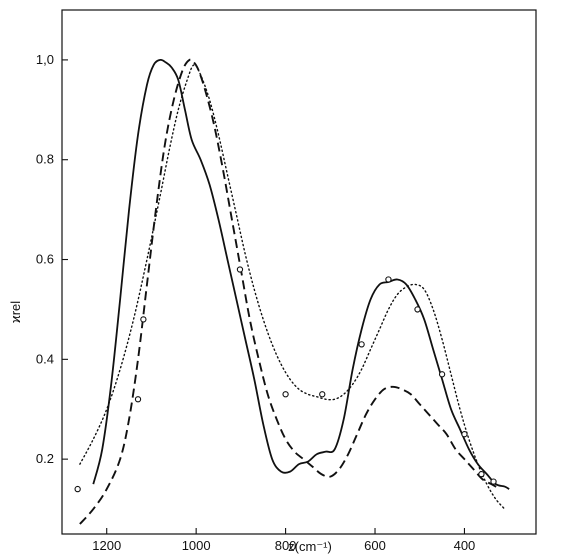  What do you see at coordinates (45, 59) in the screenshot?
I see `y-tick-label: 1,0` at bounding box center [45, 59].